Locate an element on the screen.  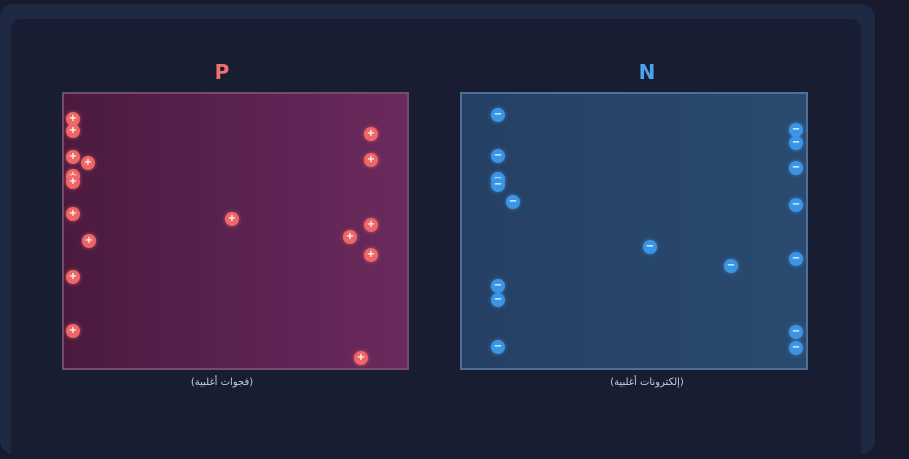
n-region-caption: (إلكترونات أغلبية) is located at coordinates (647, 382).